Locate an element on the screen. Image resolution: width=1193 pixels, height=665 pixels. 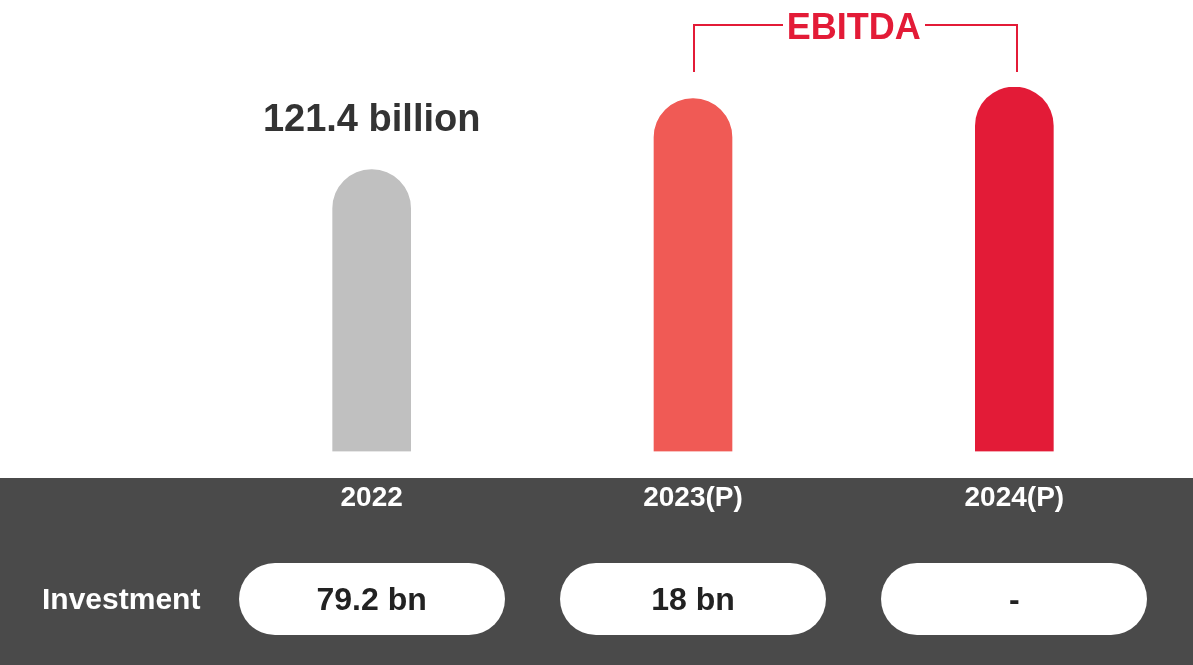
x-tick-label: 2023(P) is located at coordinates (693, 496).